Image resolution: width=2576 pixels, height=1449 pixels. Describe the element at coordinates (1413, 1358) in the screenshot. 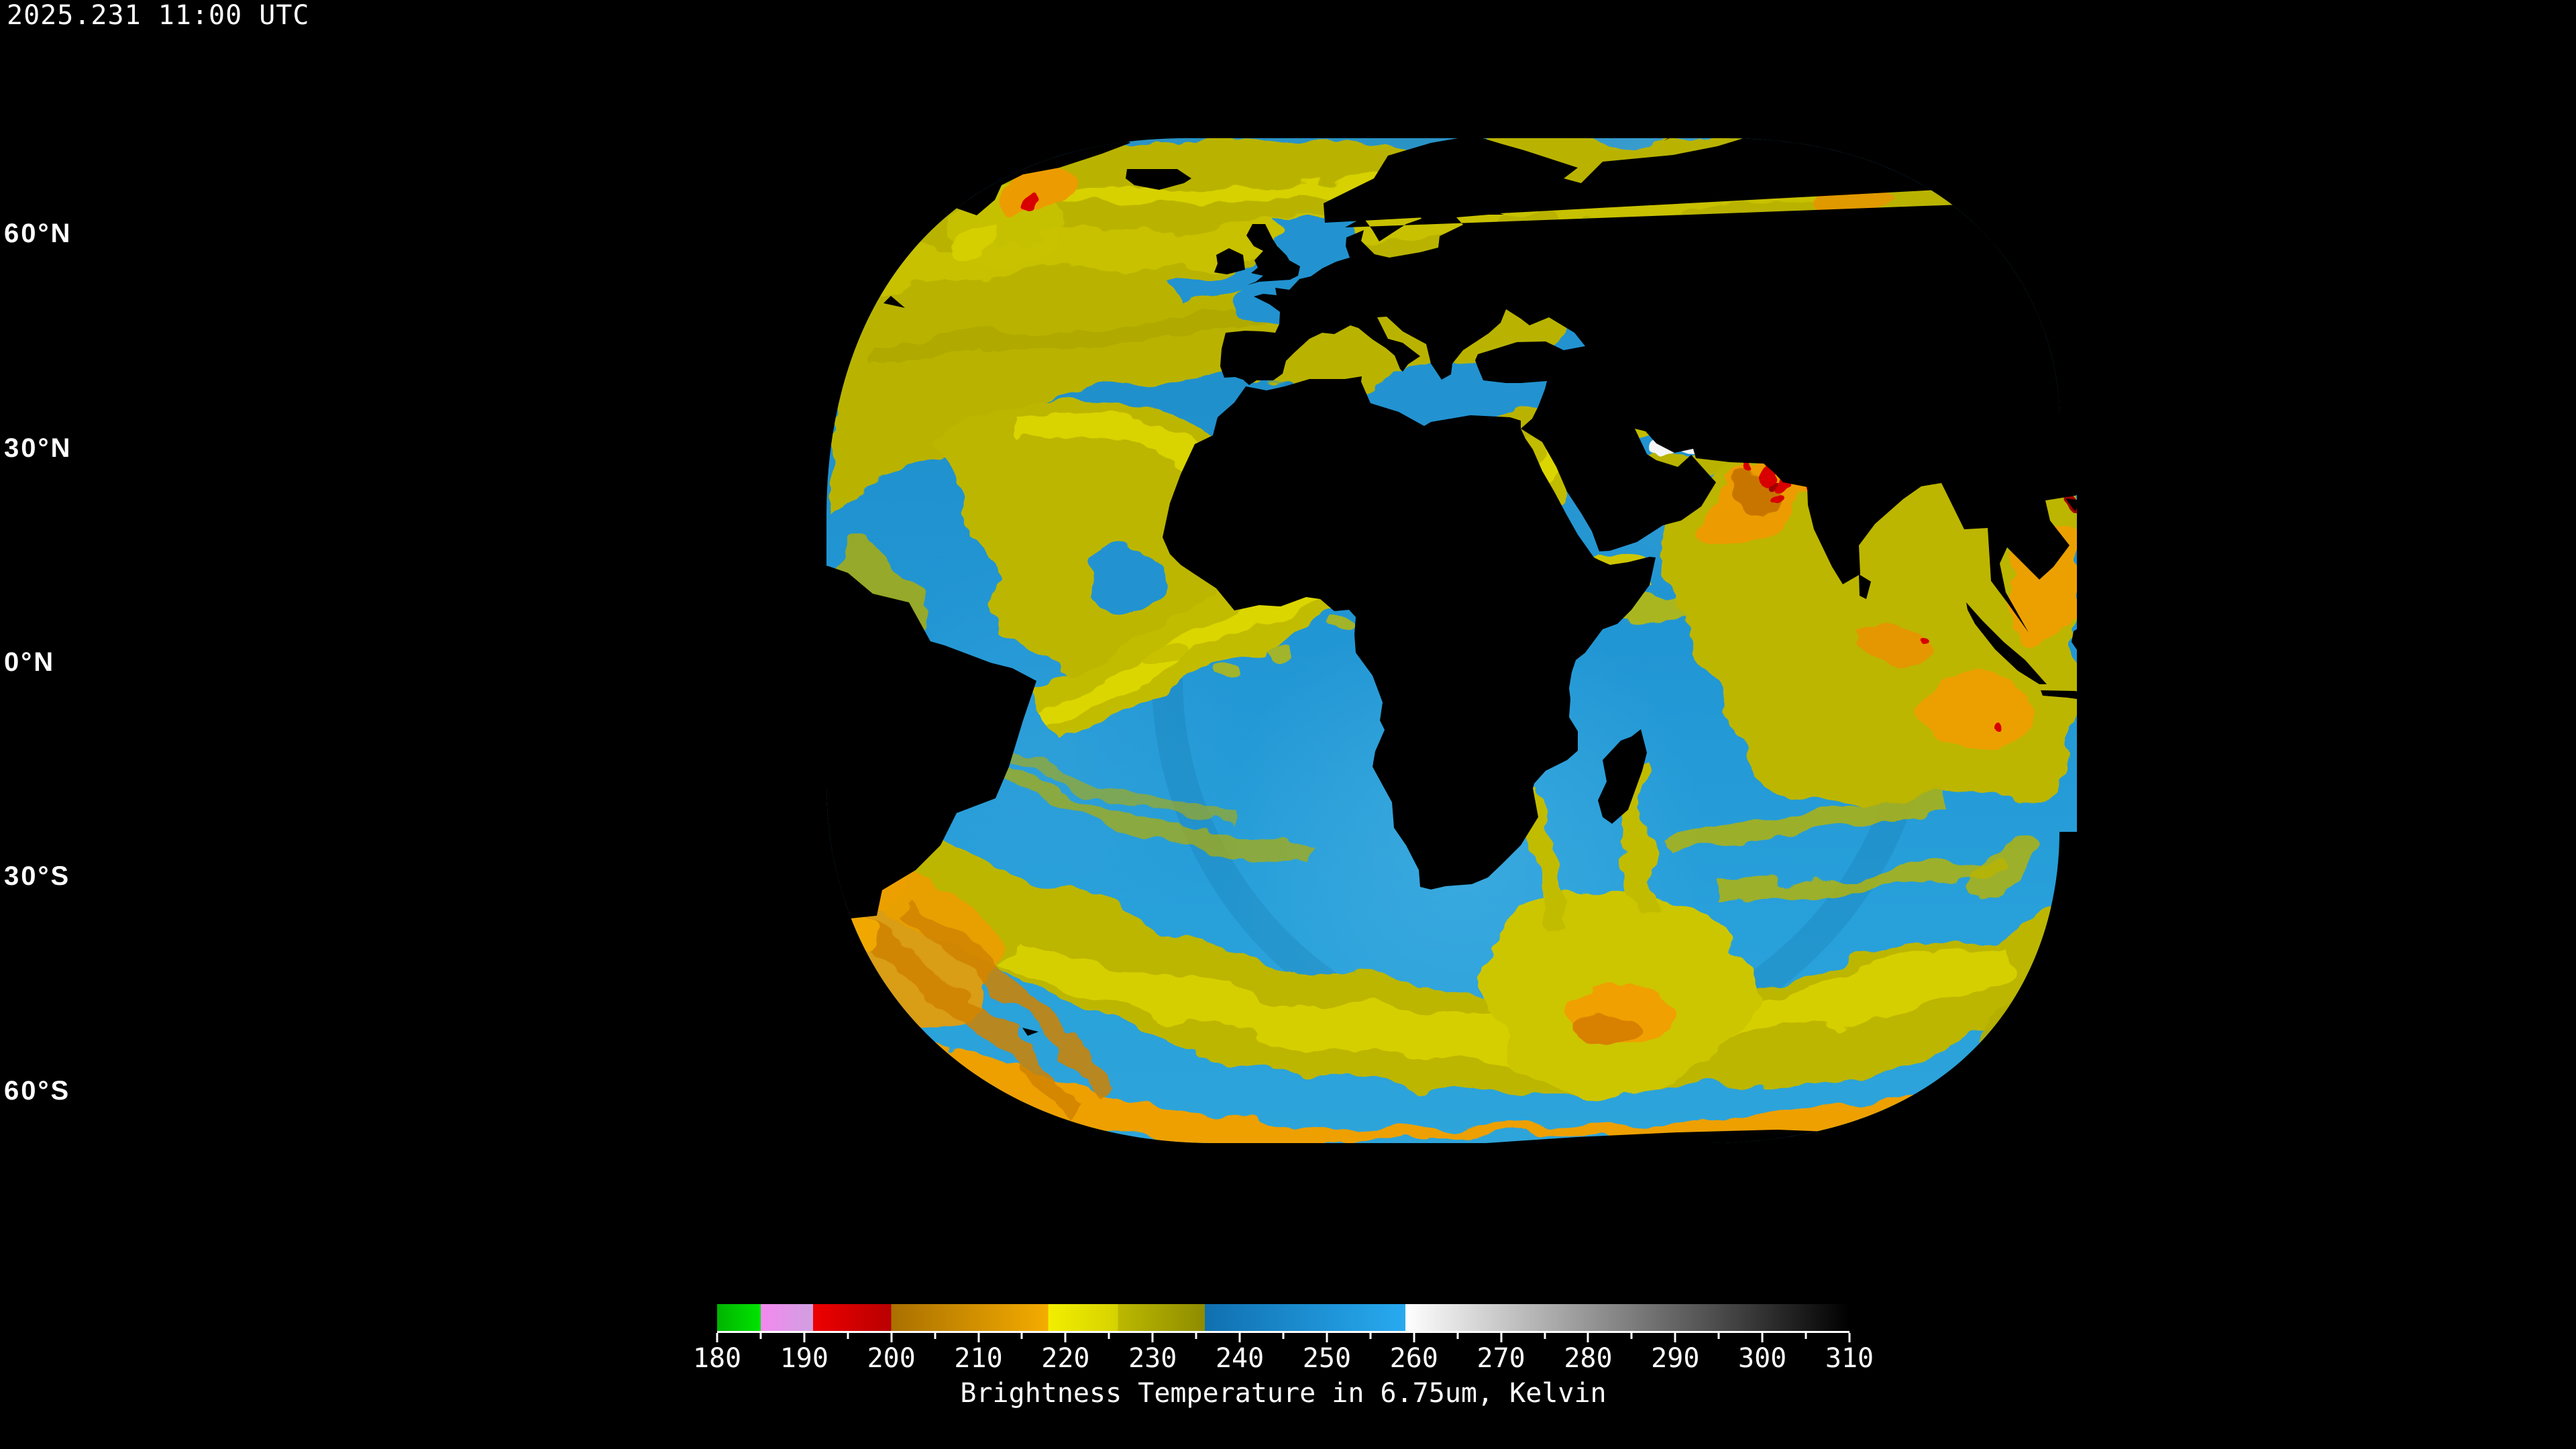

I see `colorbar-tick-label: 260` at that location.